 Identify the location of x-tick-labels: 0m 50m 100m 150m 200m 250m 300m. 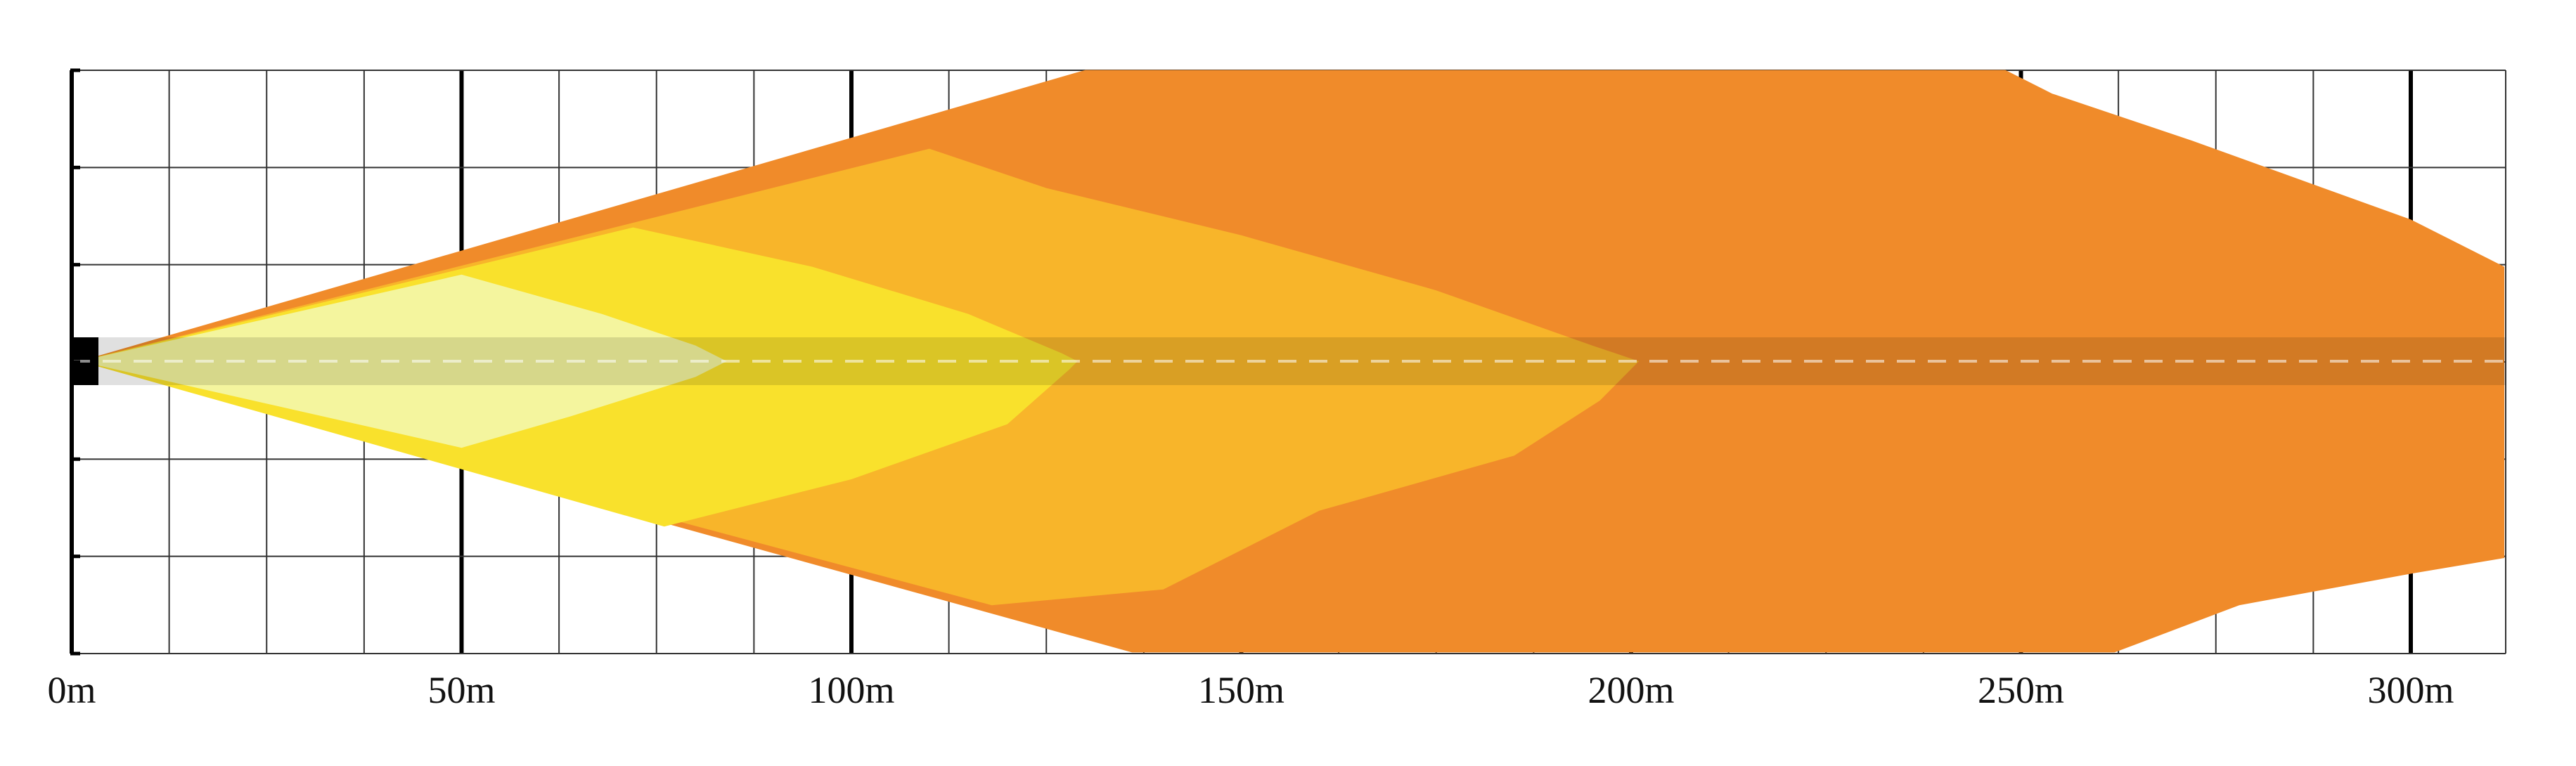
(1250, 690).